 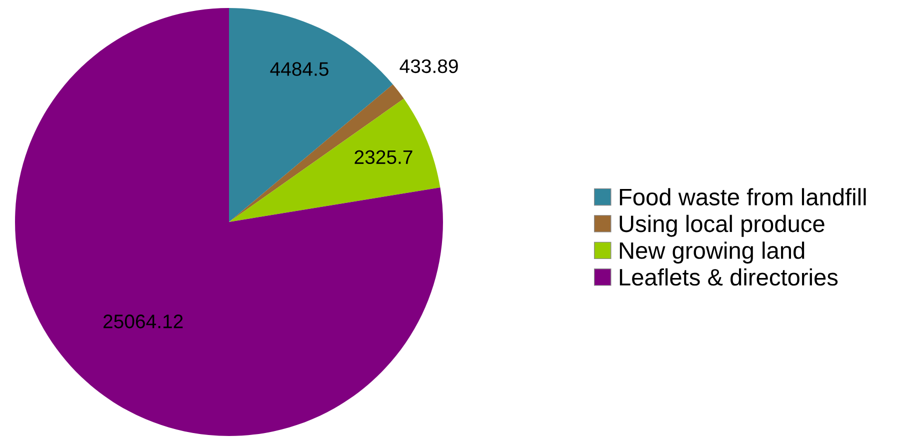 I want to click on data-label: 2325.7, so click(x=383, y=157).